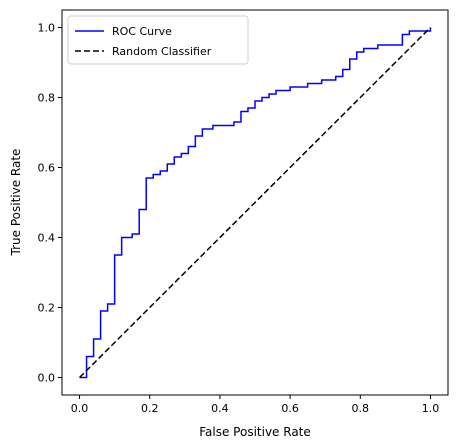  I want to click on y-axis-label: True Positive Rate, so click(16, 203).